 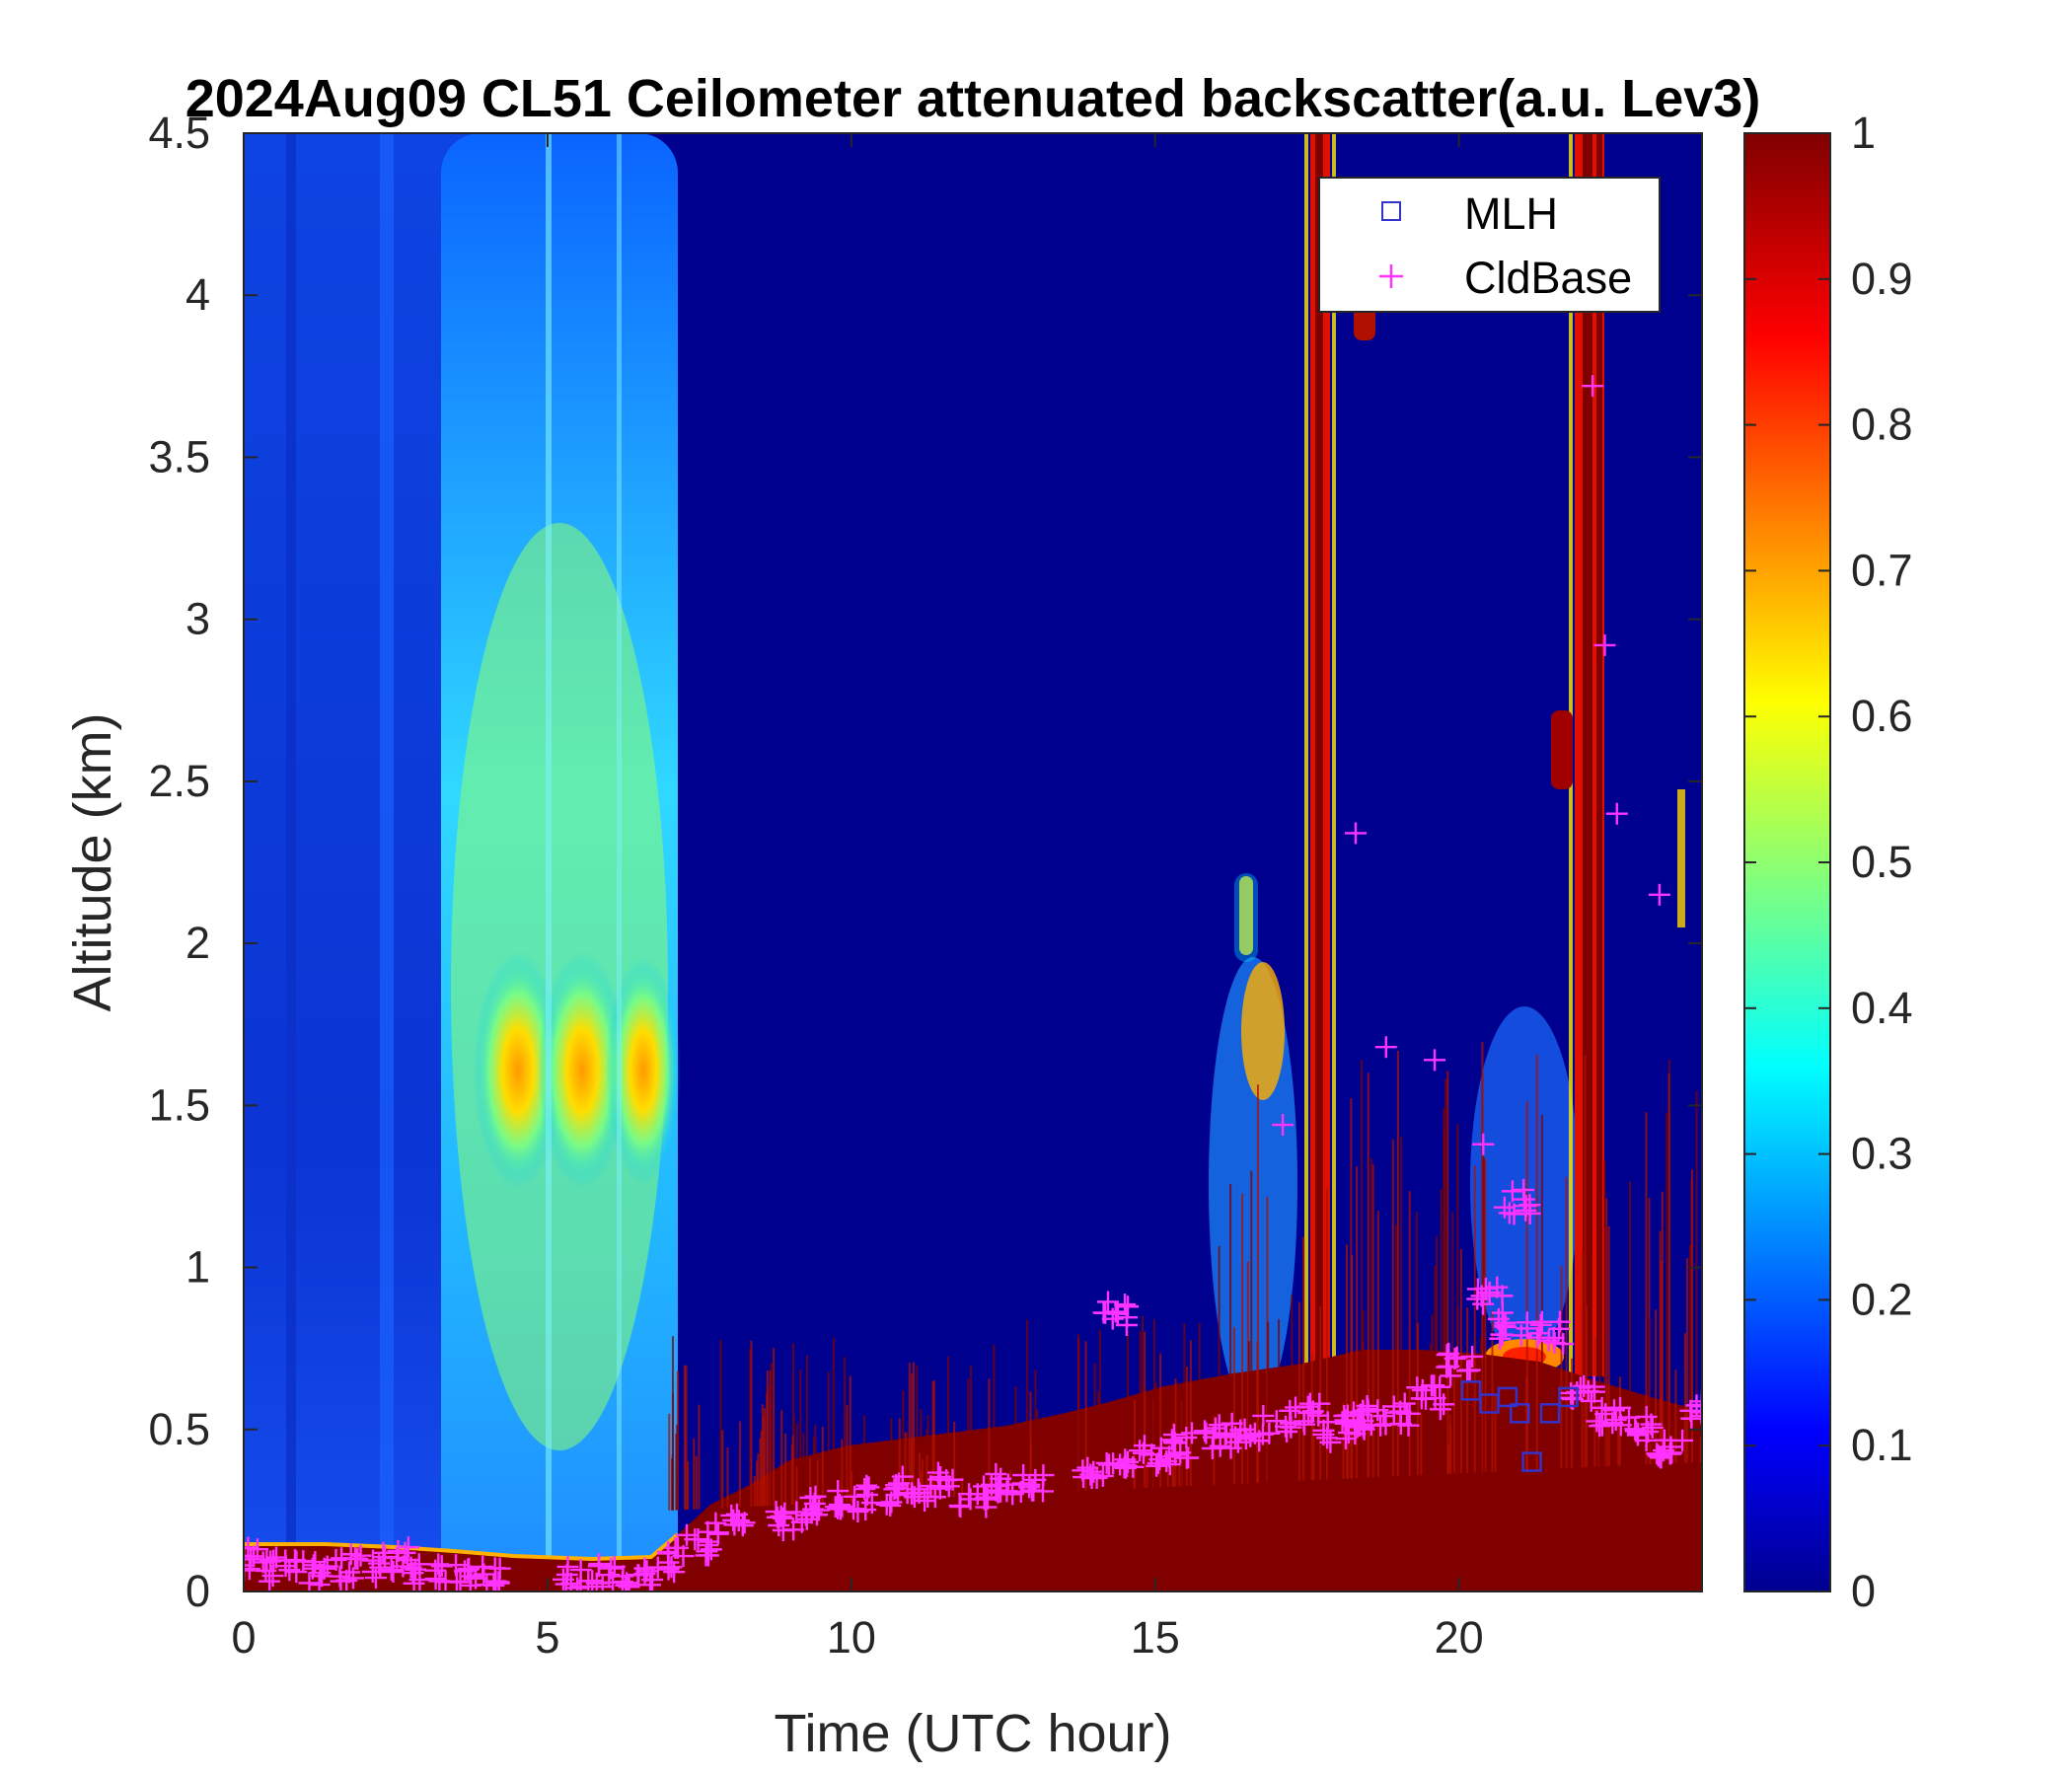 What do you see at coordinates (179, 781) in the screenshot?
I see `y-tick-label: 2.5` at bounding box center [179, 781].